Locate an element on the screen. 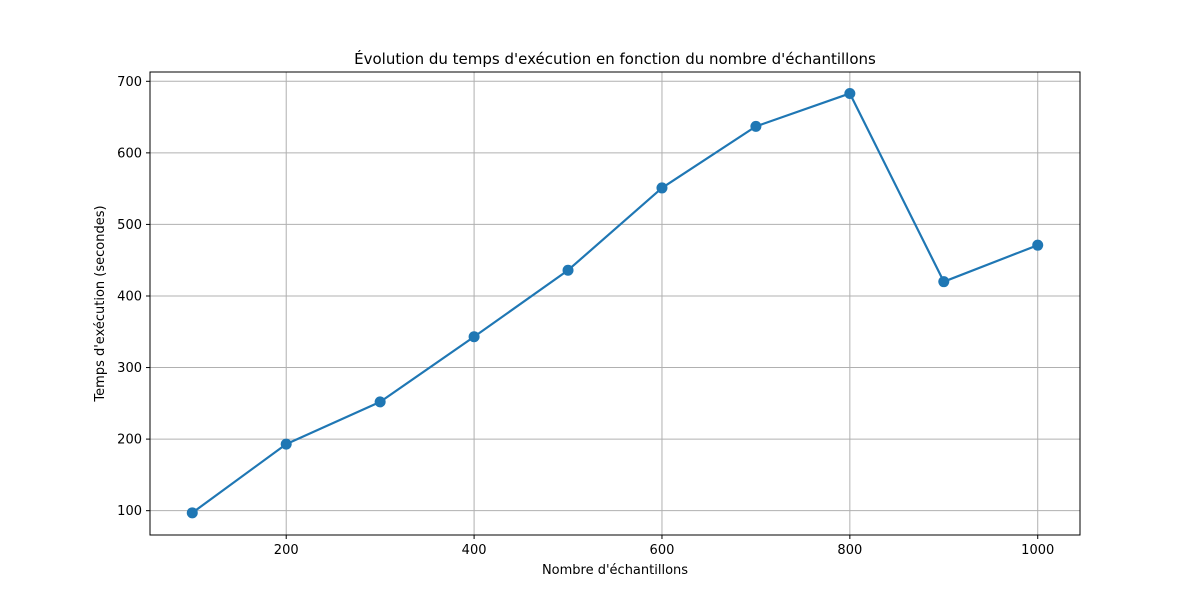 The width and height of the screenshot is (1200, 600). y-tick-label: 200 is located at coordinates (129, 440).